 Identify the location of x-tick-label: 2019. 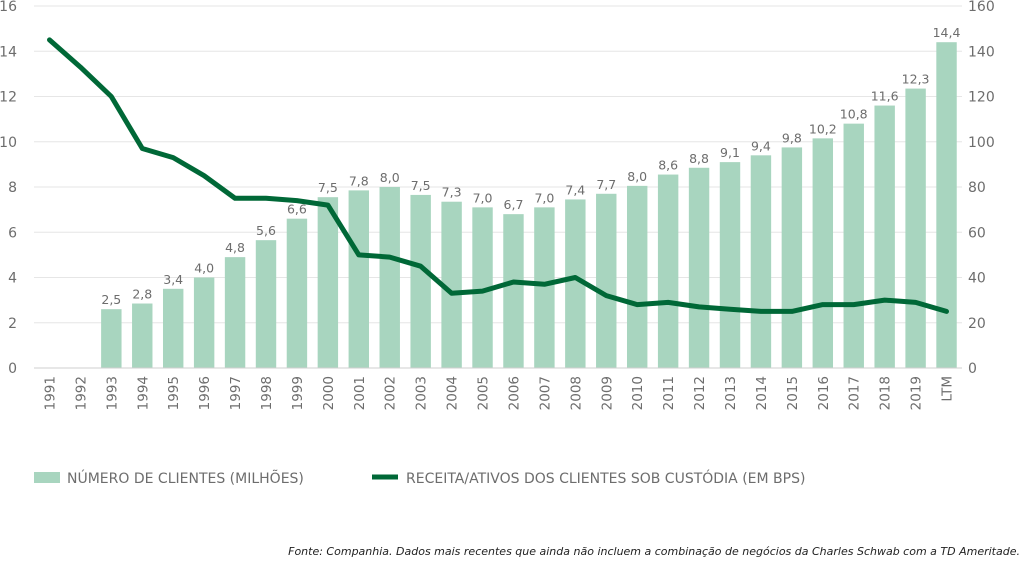
(917, 393).